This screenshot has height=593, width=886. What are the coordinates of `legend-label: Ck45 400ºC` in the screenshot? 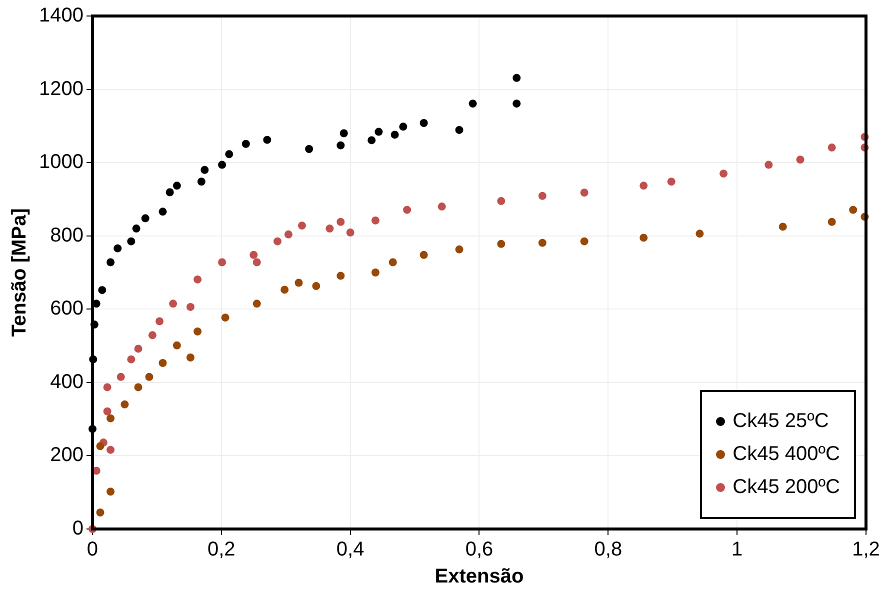 It's located at (786, 454).